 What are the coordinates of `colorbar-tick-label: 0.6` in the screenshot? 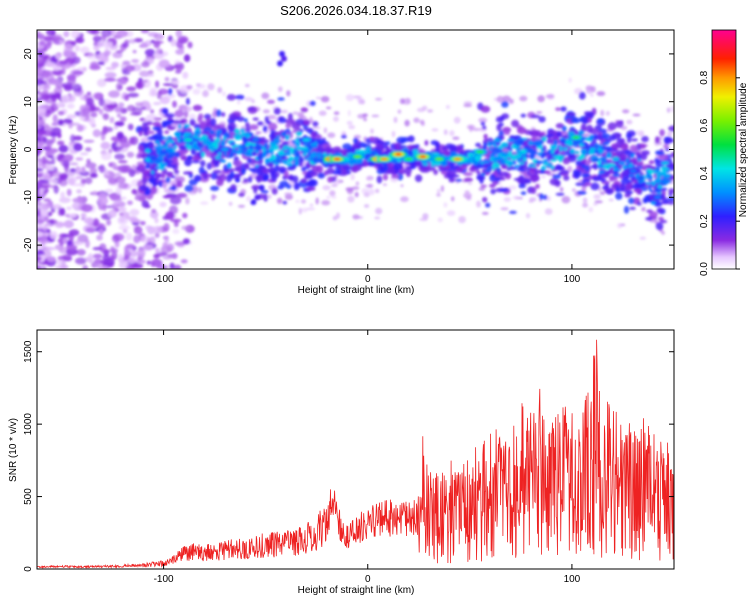 It's located at (704, 125).